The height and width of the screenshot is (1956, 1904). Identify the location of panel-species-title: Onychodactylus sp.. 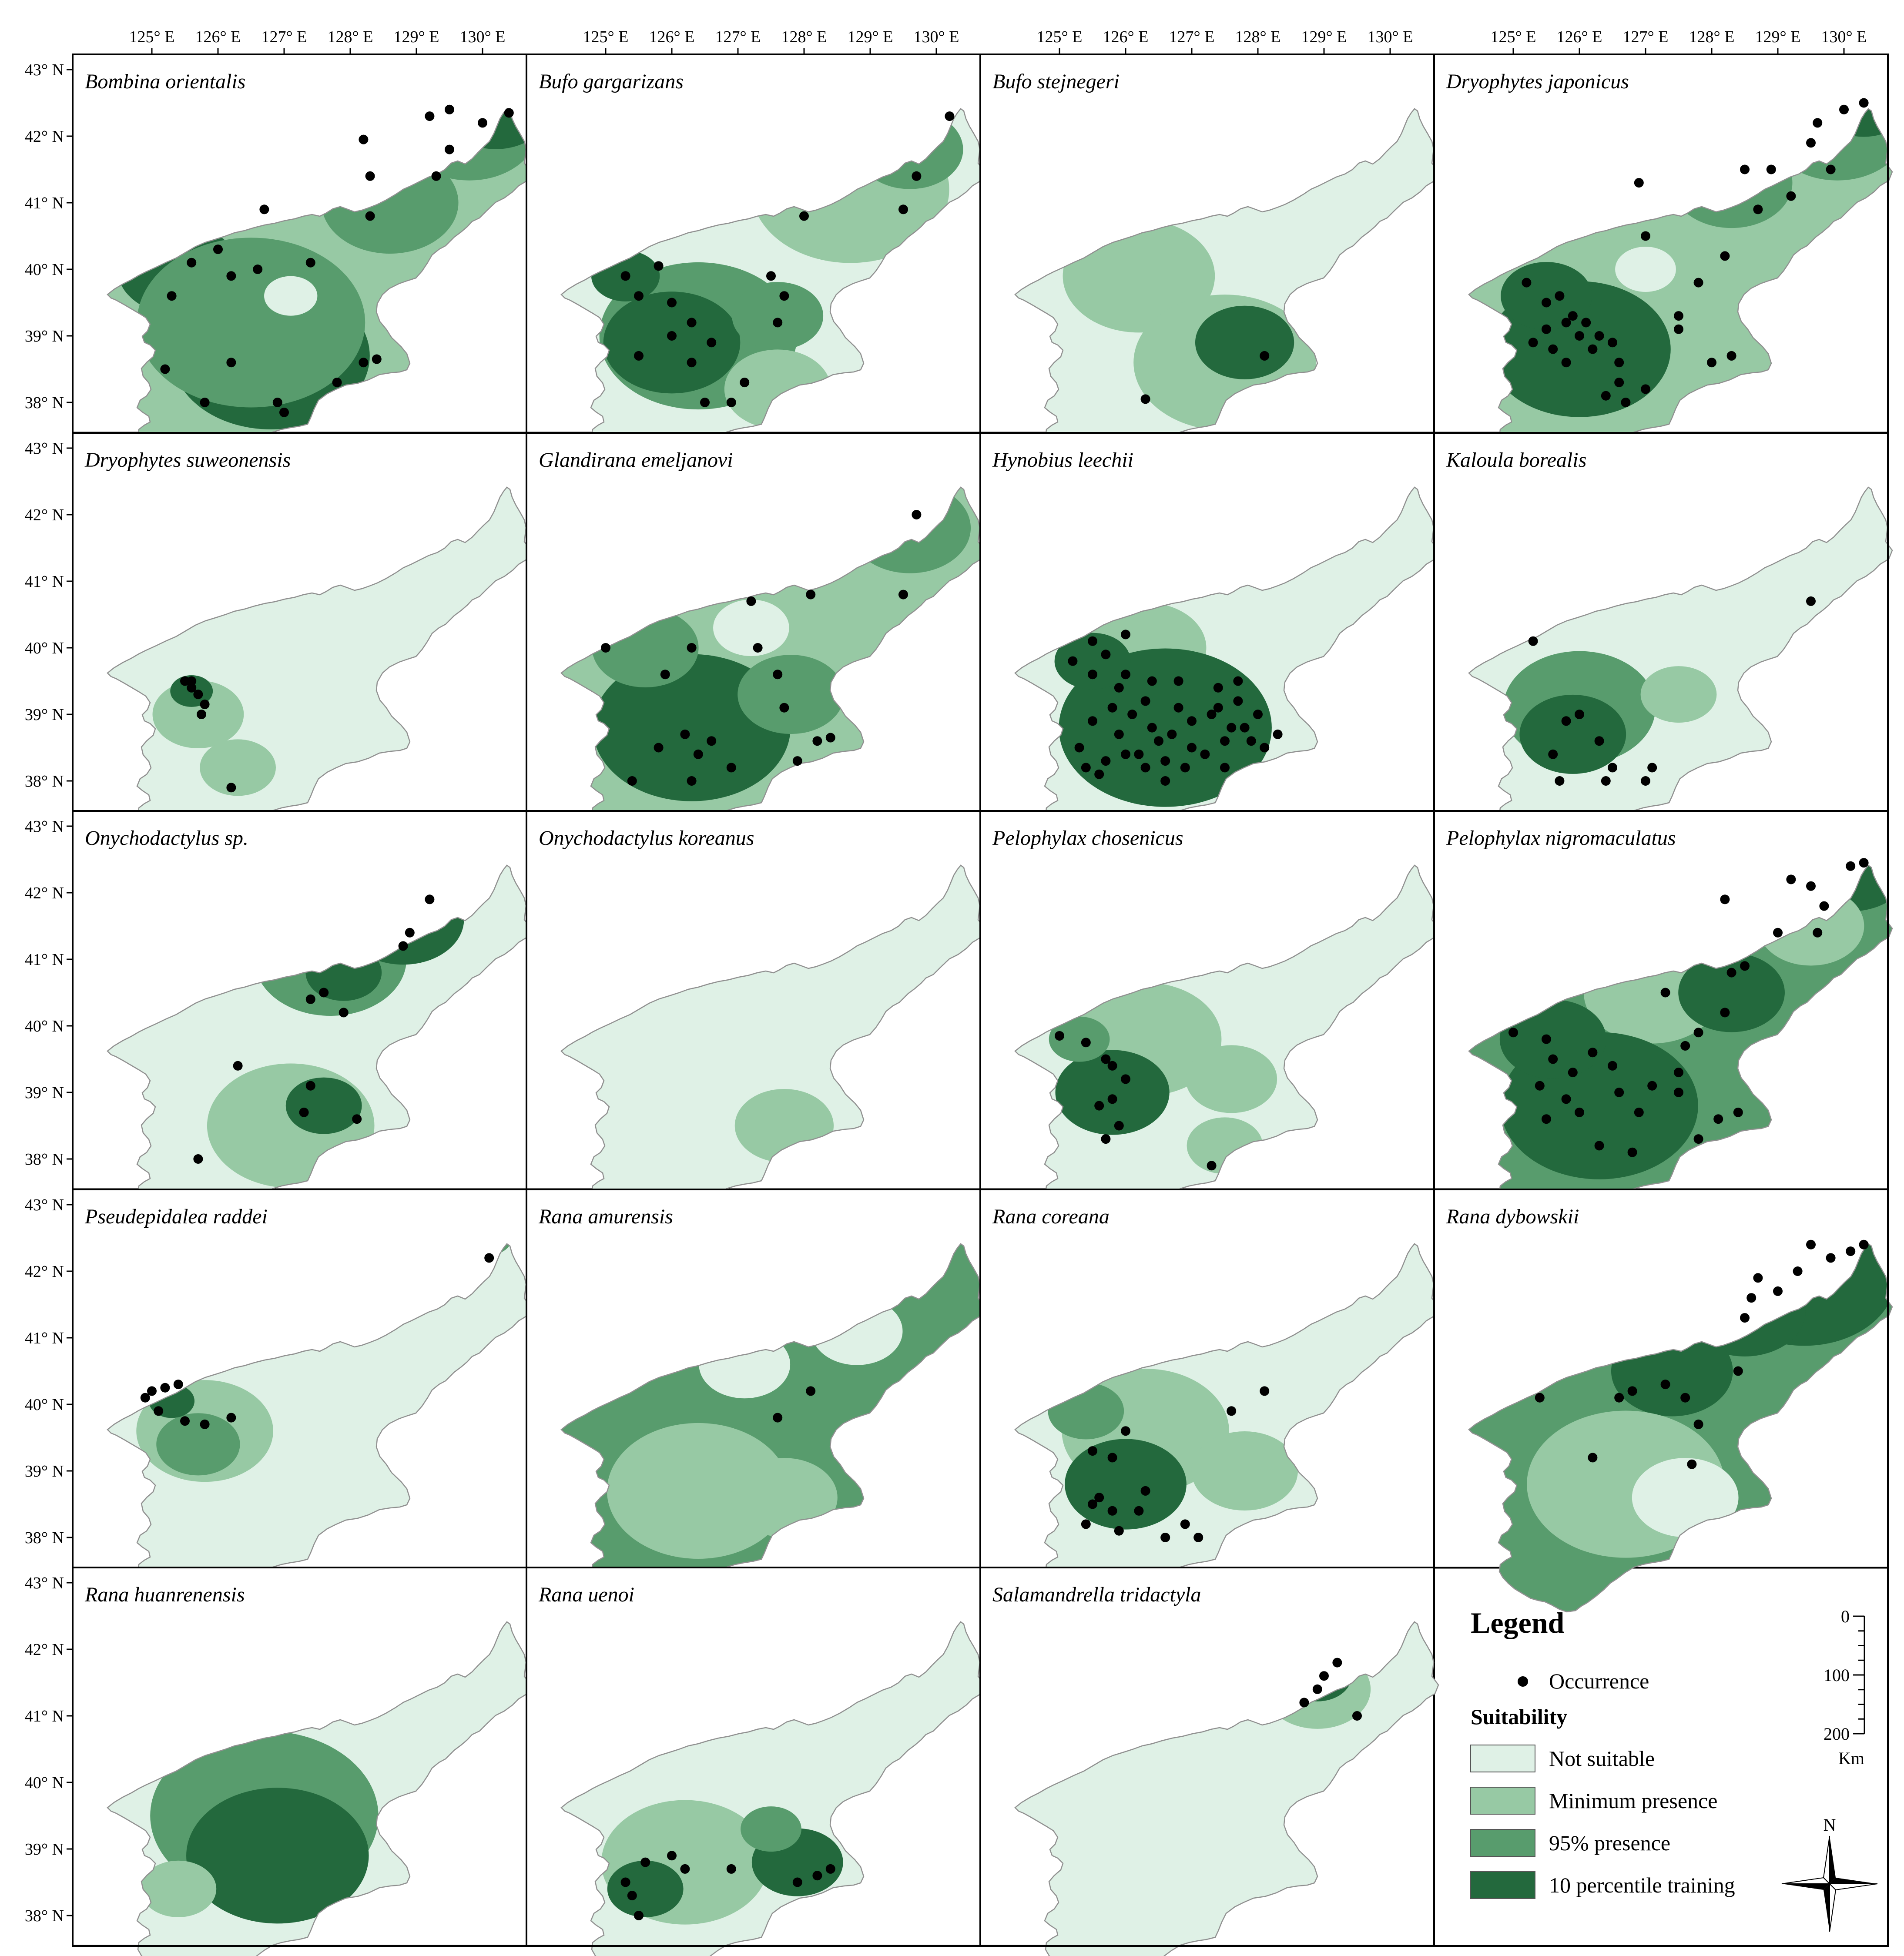
(166, 839).